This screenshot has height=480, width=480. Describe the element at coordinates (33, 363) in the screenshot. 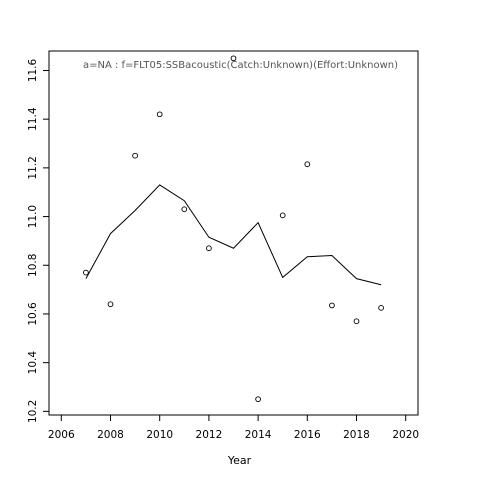

I see `y-tick-label: 10.4` at that location.